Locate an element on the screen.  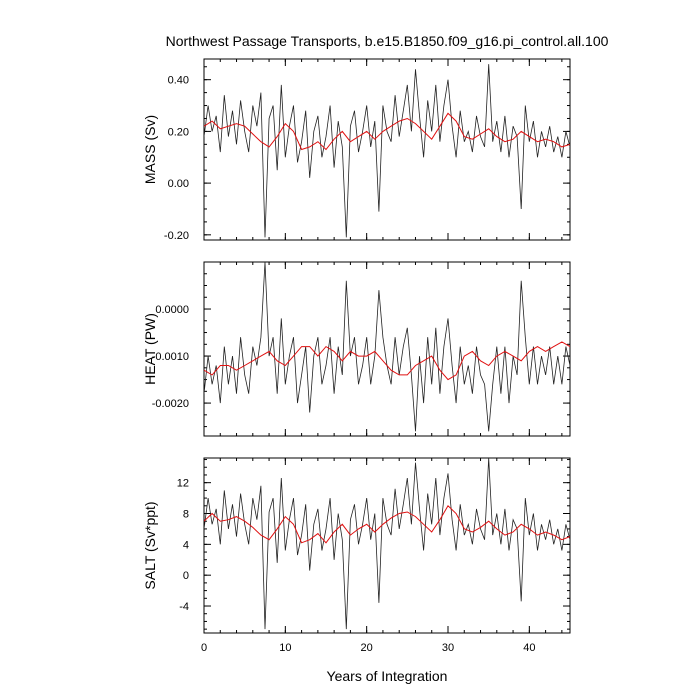
x-axis-label: Years of Integration is located at coordinates (387, 676).